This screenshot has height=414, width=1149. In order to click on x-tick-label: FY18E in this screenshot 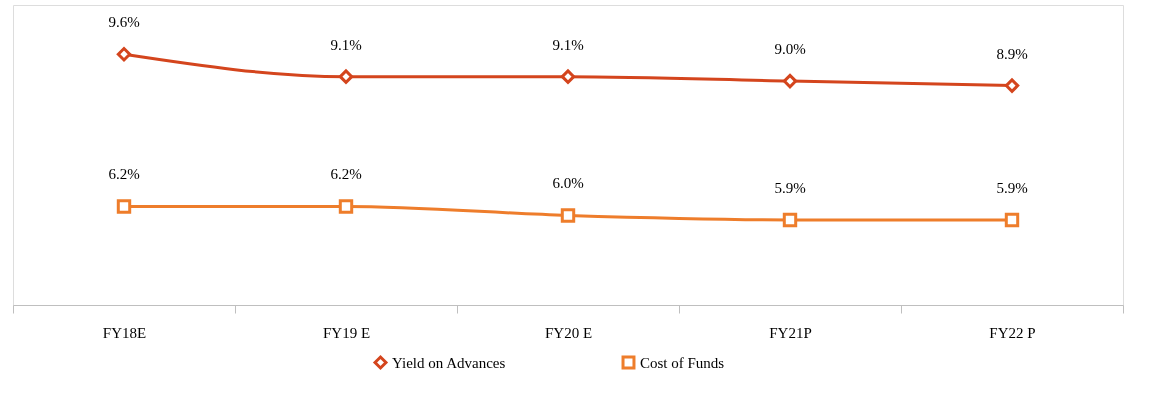, I will do `click(124, 332)`.